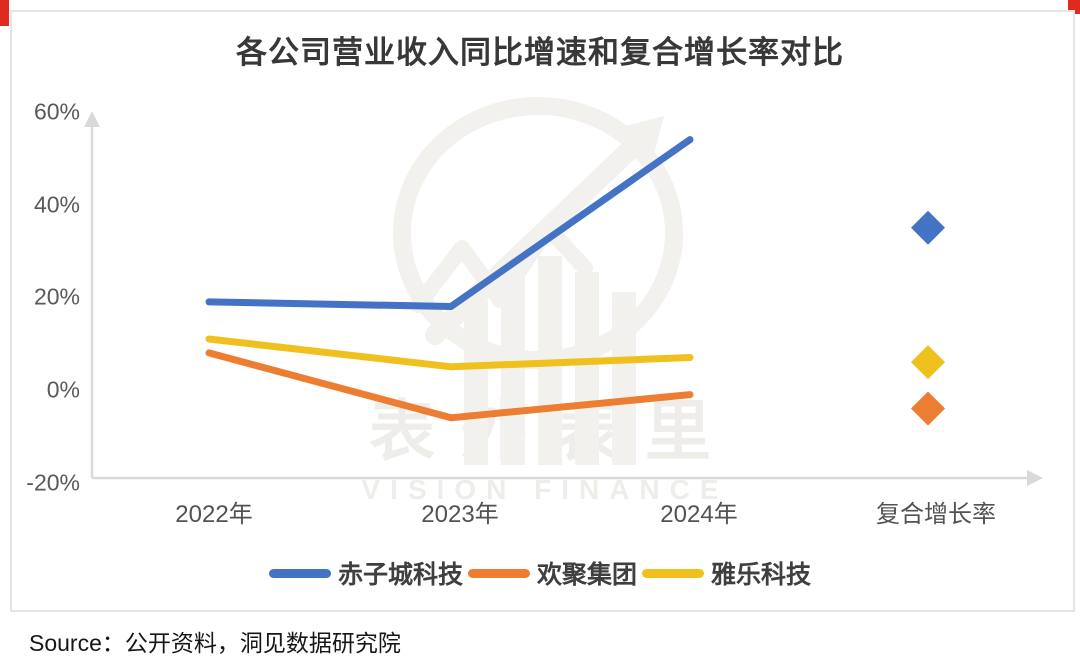  I want to click on red-corner-mark-left, so click(4, 13).